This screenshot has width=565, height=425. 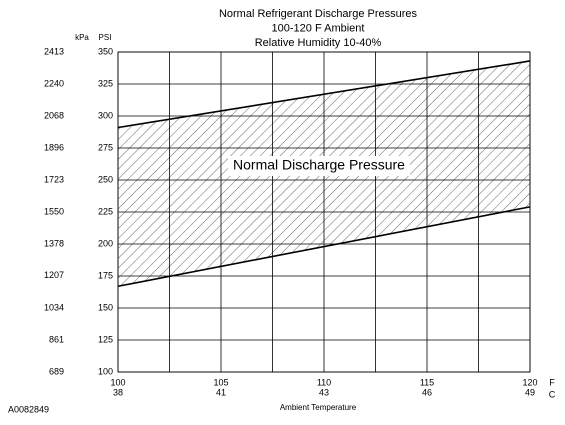 What do you see at coordinates (105, 275) in the screenshot?
I see `y-tick-label: 175` at bounding box center [105, 275].